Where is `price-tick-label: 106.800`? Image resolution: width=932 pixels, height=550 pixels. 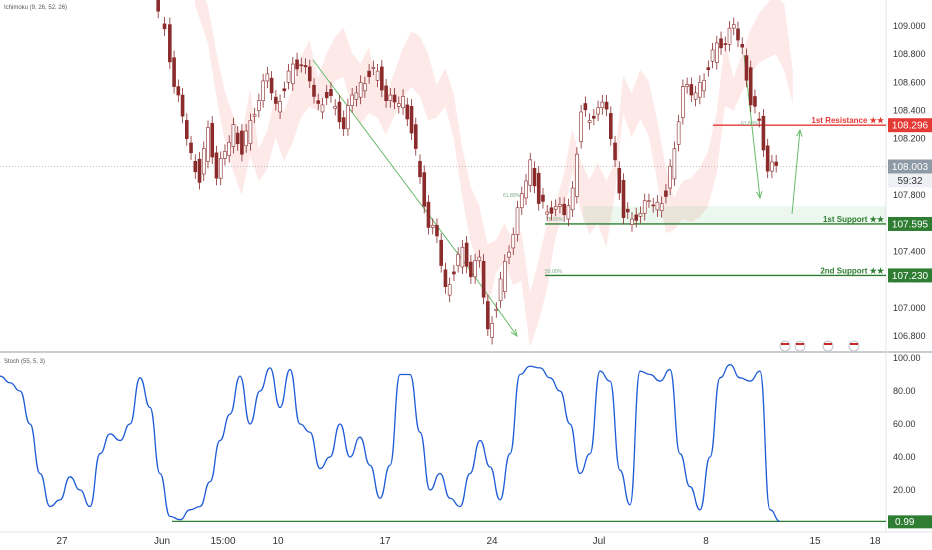 price-tick-label: 106.800 is located at coordinates (909, 336).